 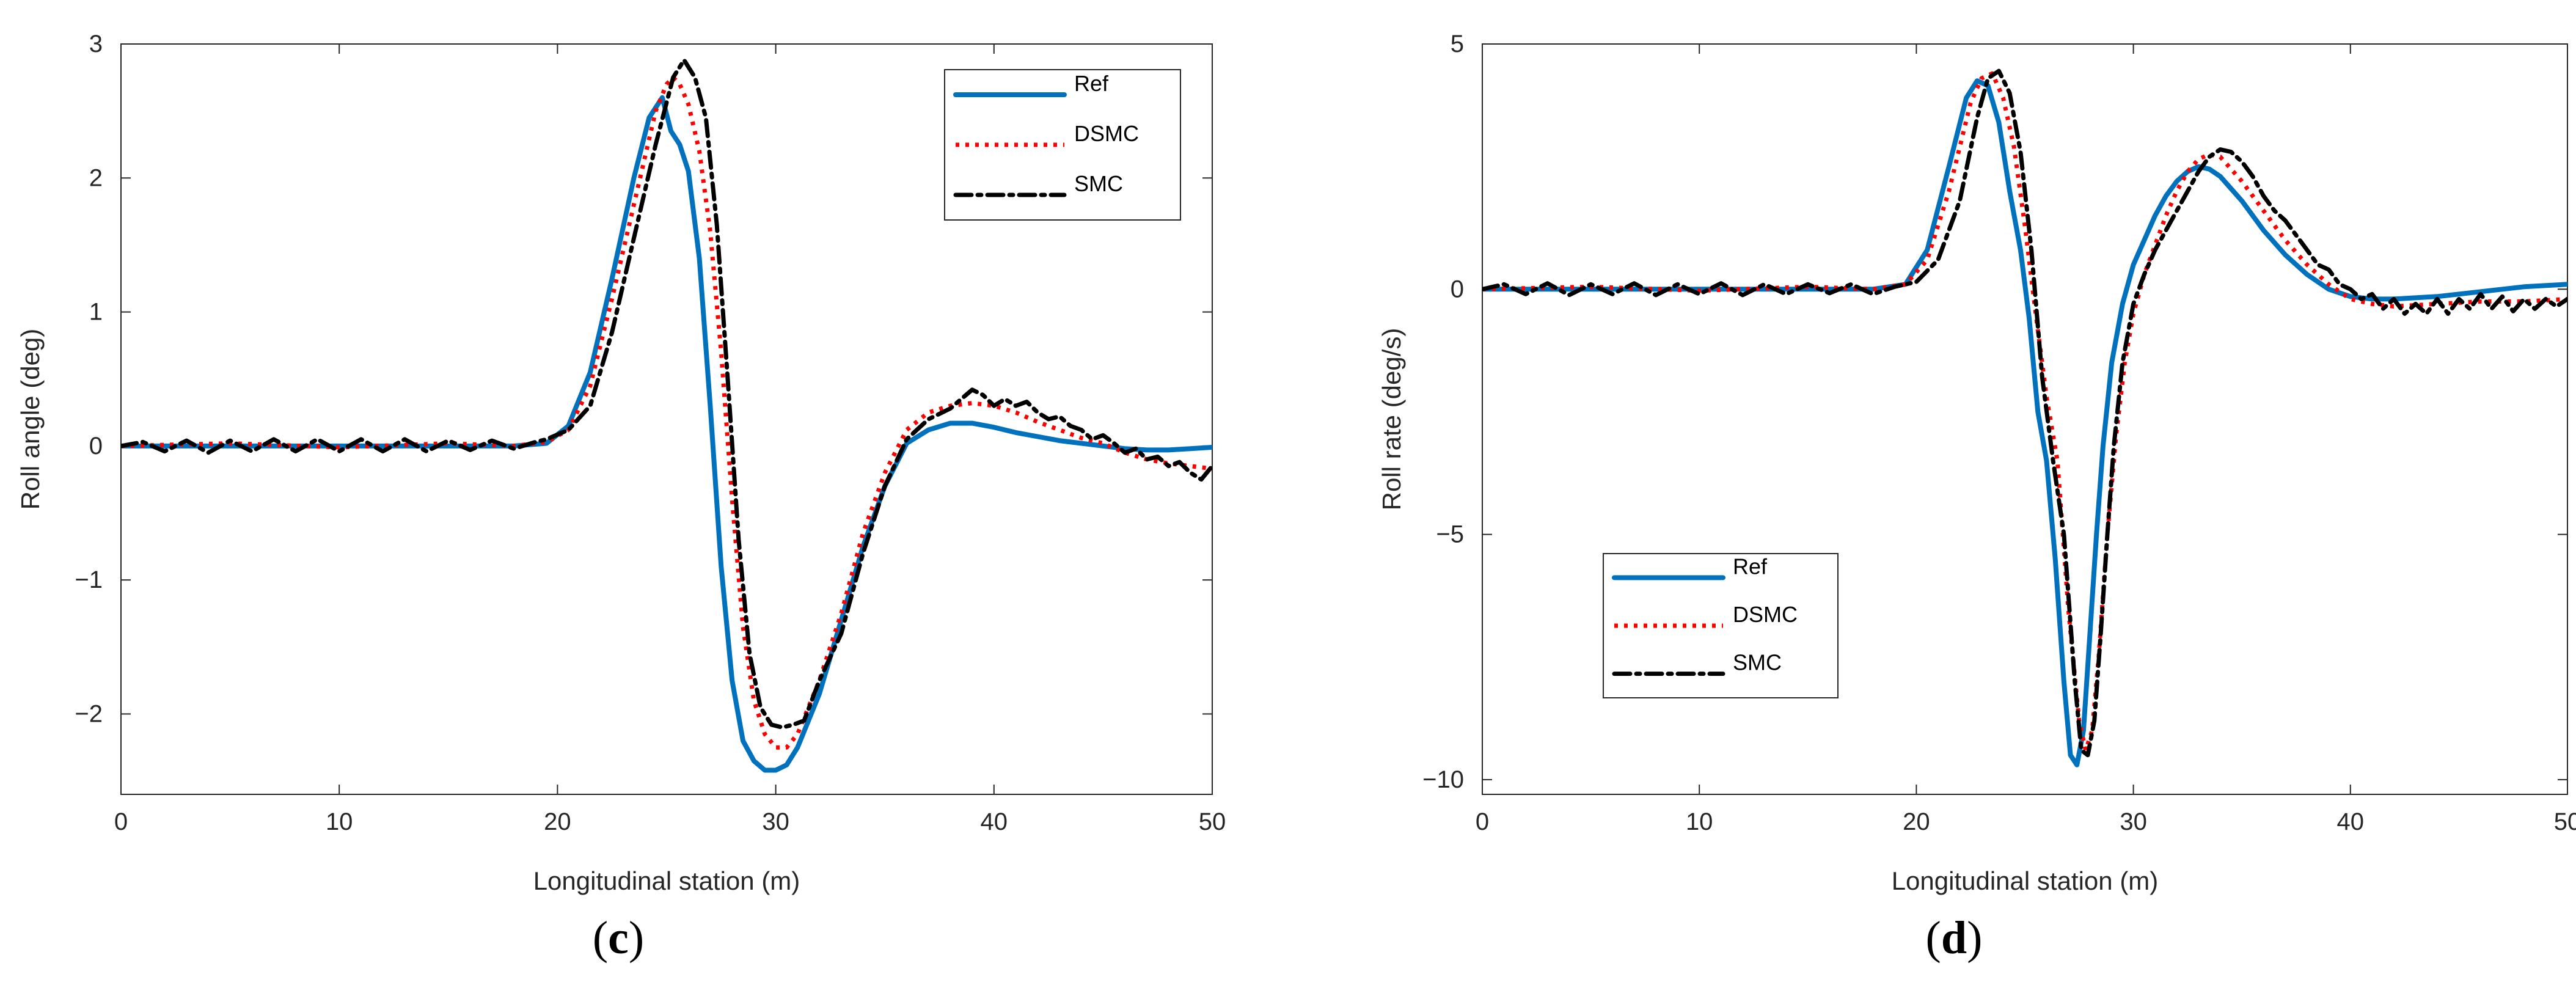 I want to click on figure-caption: (c), so click(x=618, y=938).